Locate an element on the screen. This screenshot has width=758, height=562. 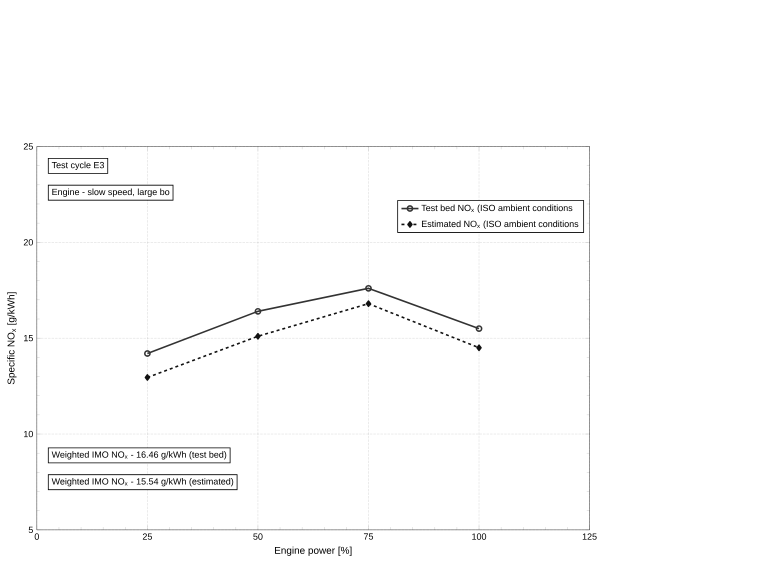
annotation: Weighted IMO NO$_{x}$ - 15.54 g/kWh (estimated) is located at coordinates (143, 482).